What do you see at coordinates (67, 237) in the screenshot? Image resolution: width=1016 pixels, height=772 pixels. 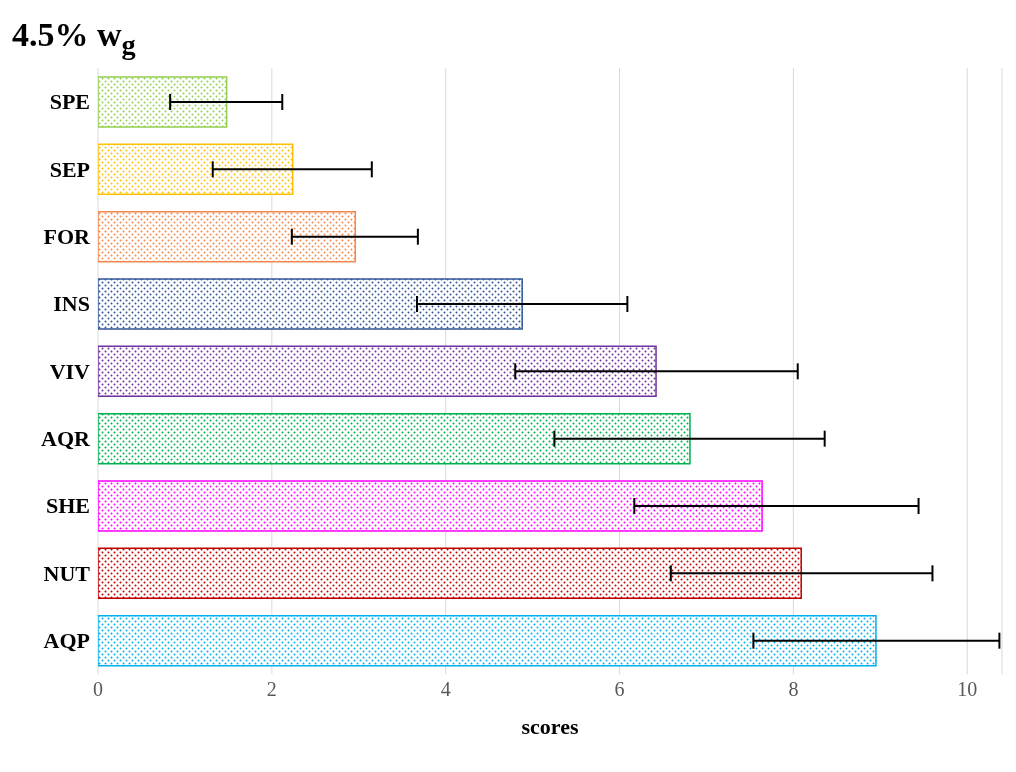 I see `y-tick-label: FOR` at bounding box center [67, 237].